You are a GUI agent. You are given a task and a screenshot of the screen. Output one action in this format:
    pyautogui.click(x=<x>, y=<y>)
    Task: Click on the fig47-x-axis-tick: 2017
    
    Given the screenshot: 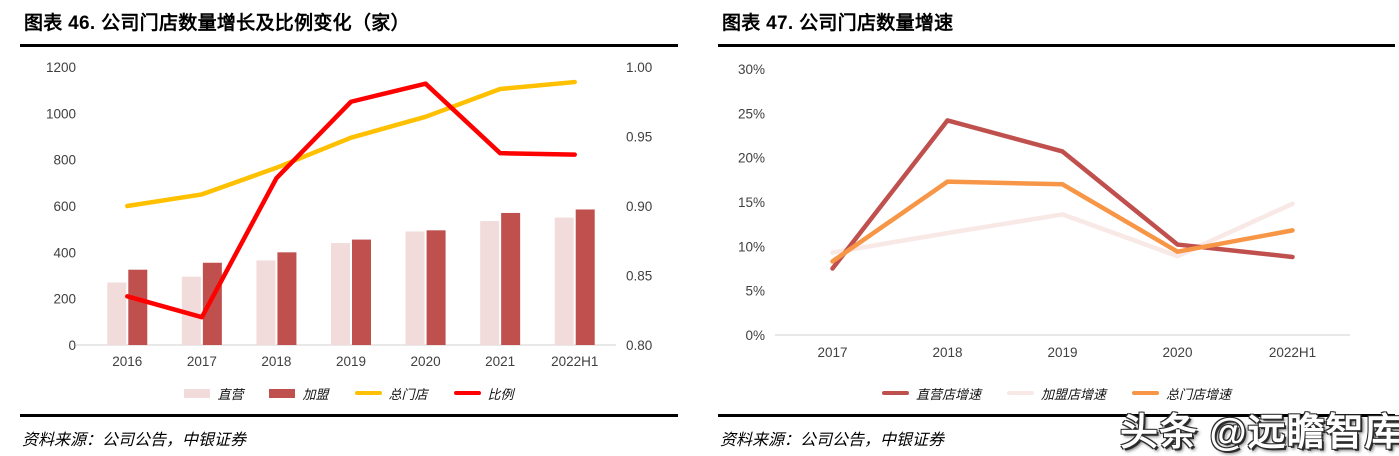 What is the action you would take?
    pyautogui.click(x=832, y=352)
    